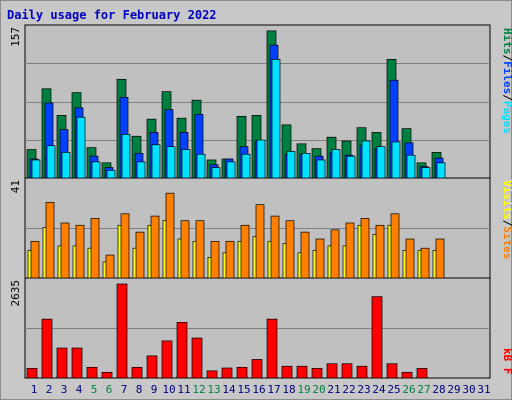 The image size is (512, 400). What do you see at coordinates (379, 389) in the screenshot?
I see `x-tick-day-24: 24` at bounding box center [379, 389].